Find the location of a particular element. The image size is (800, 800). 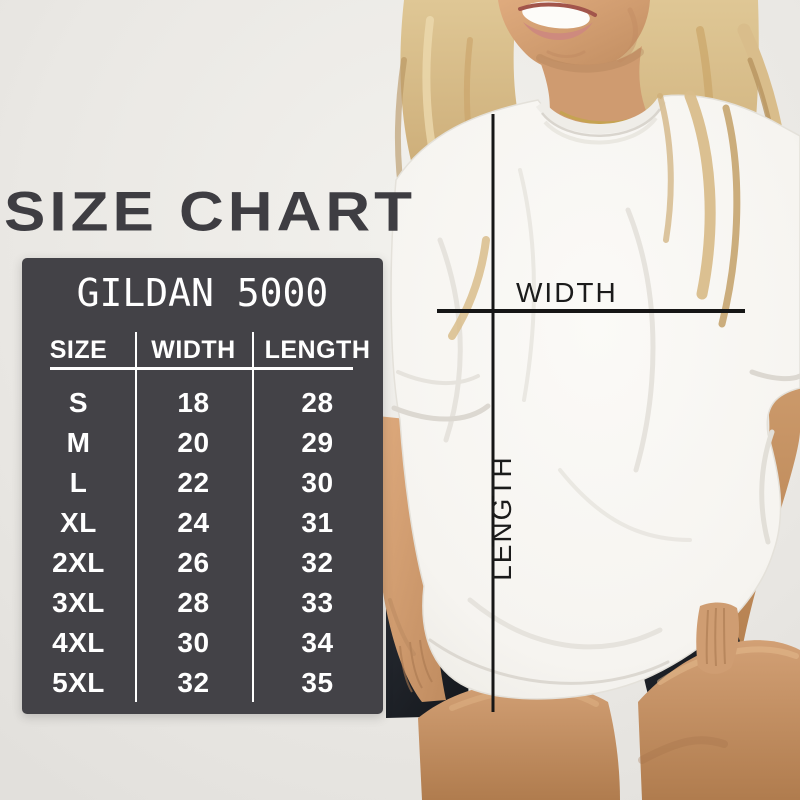

hand-on-hip is located at coordinates (717, 638).